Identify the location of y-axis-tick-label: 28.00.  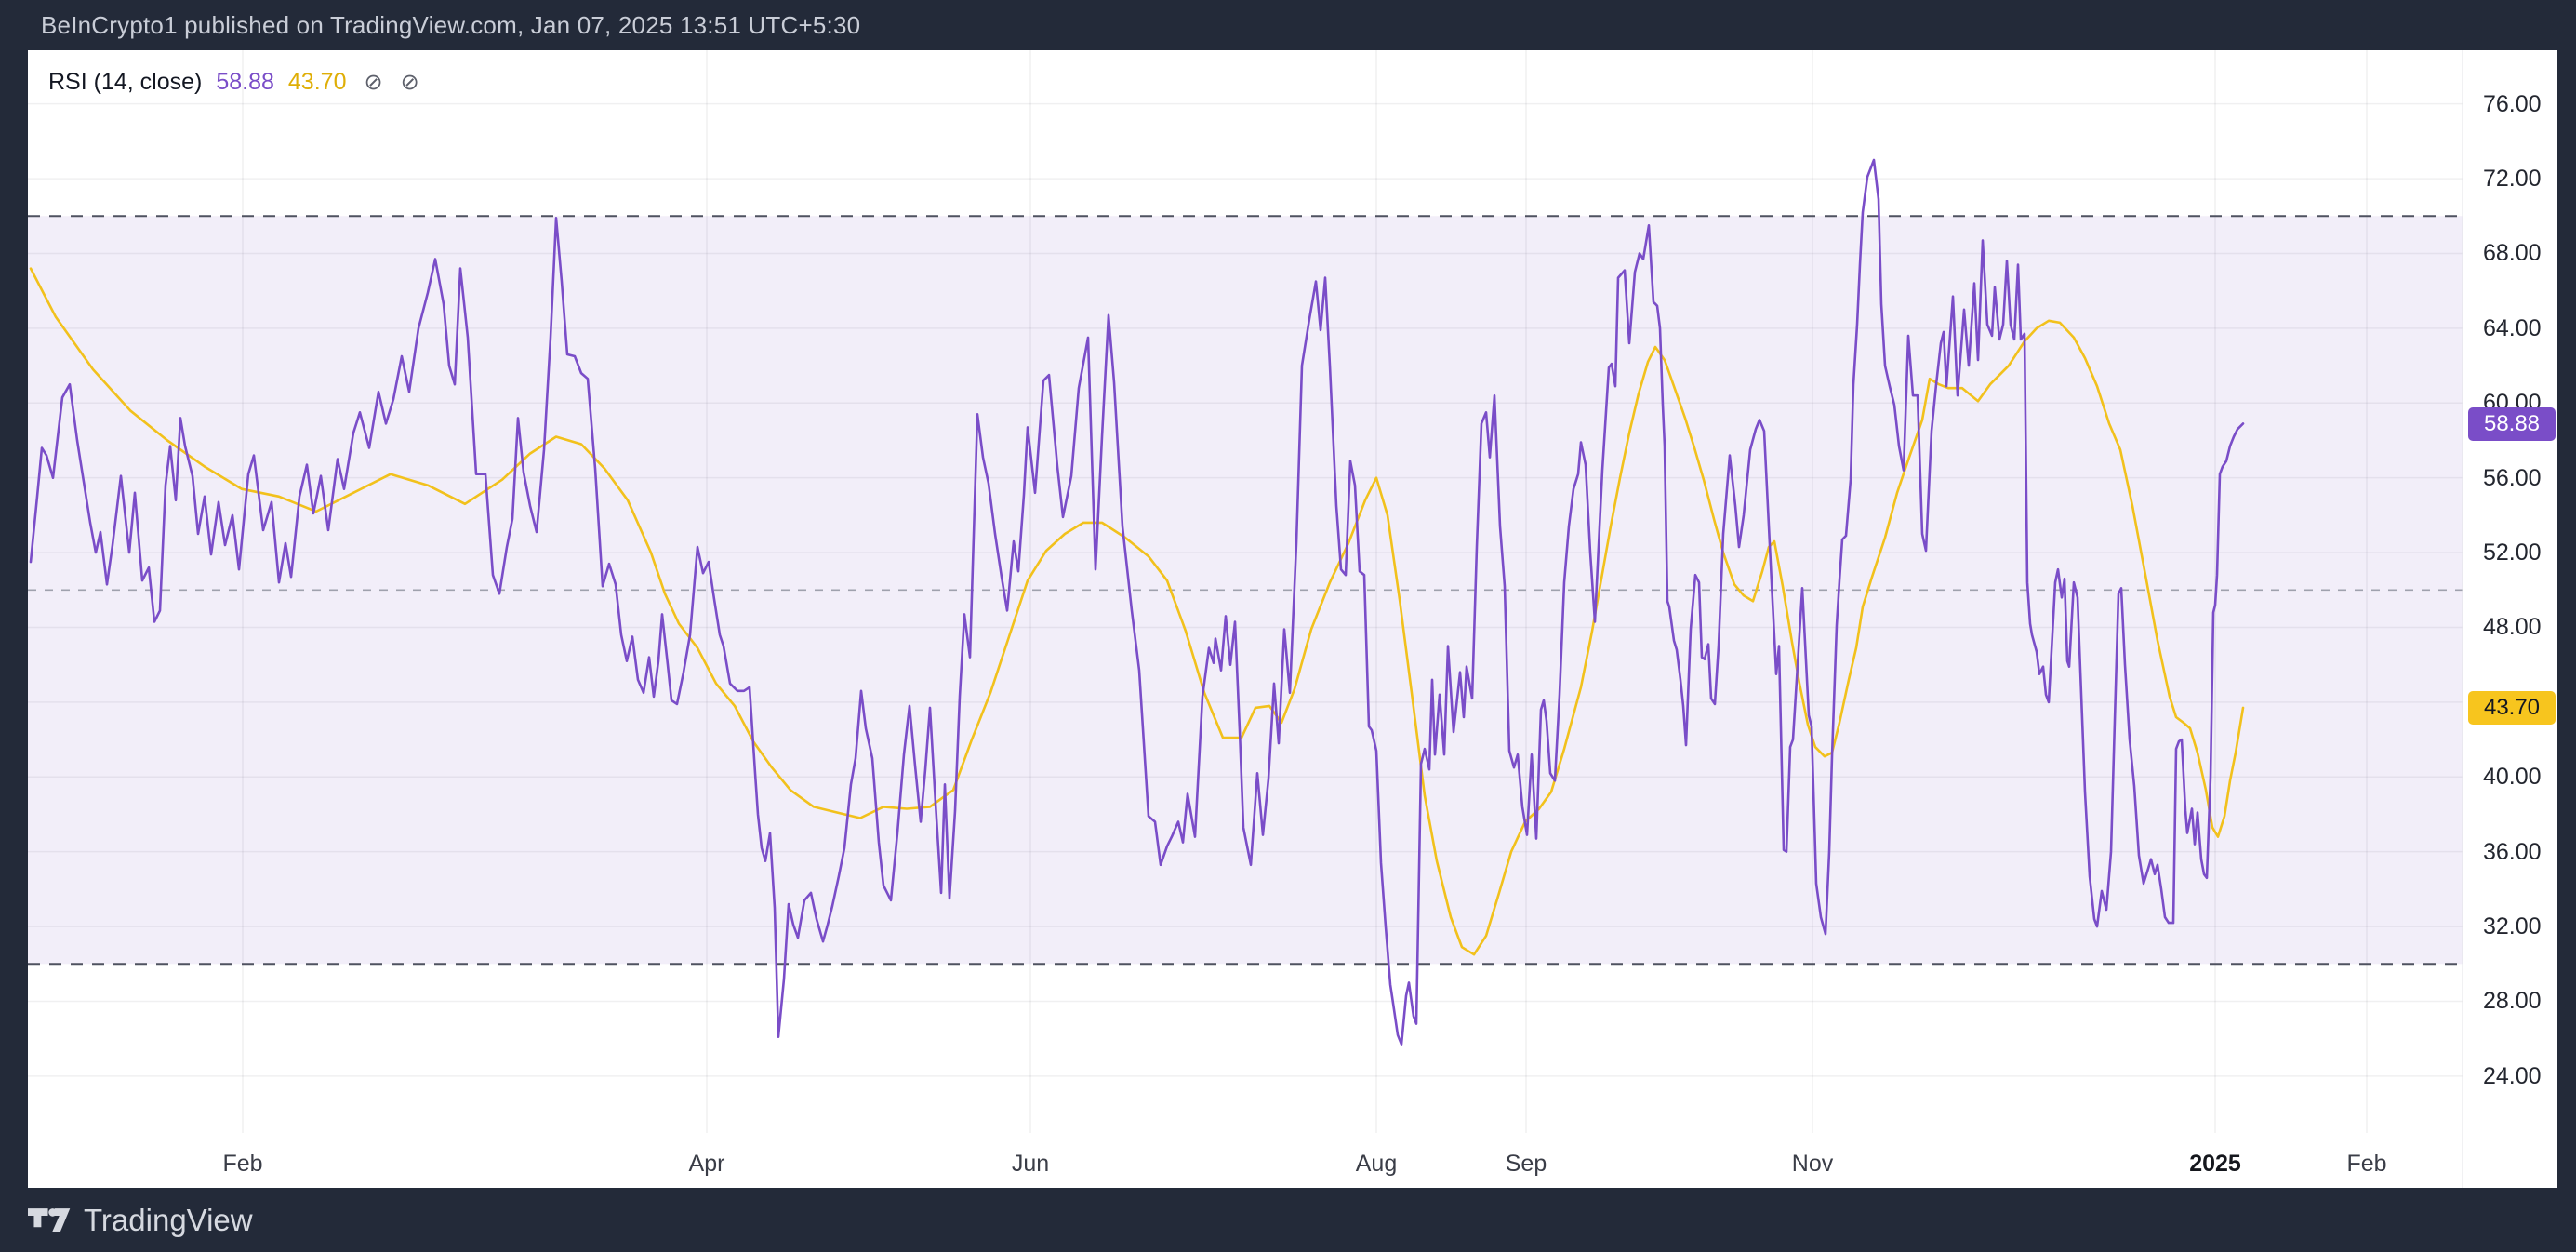
(2512, 1001).